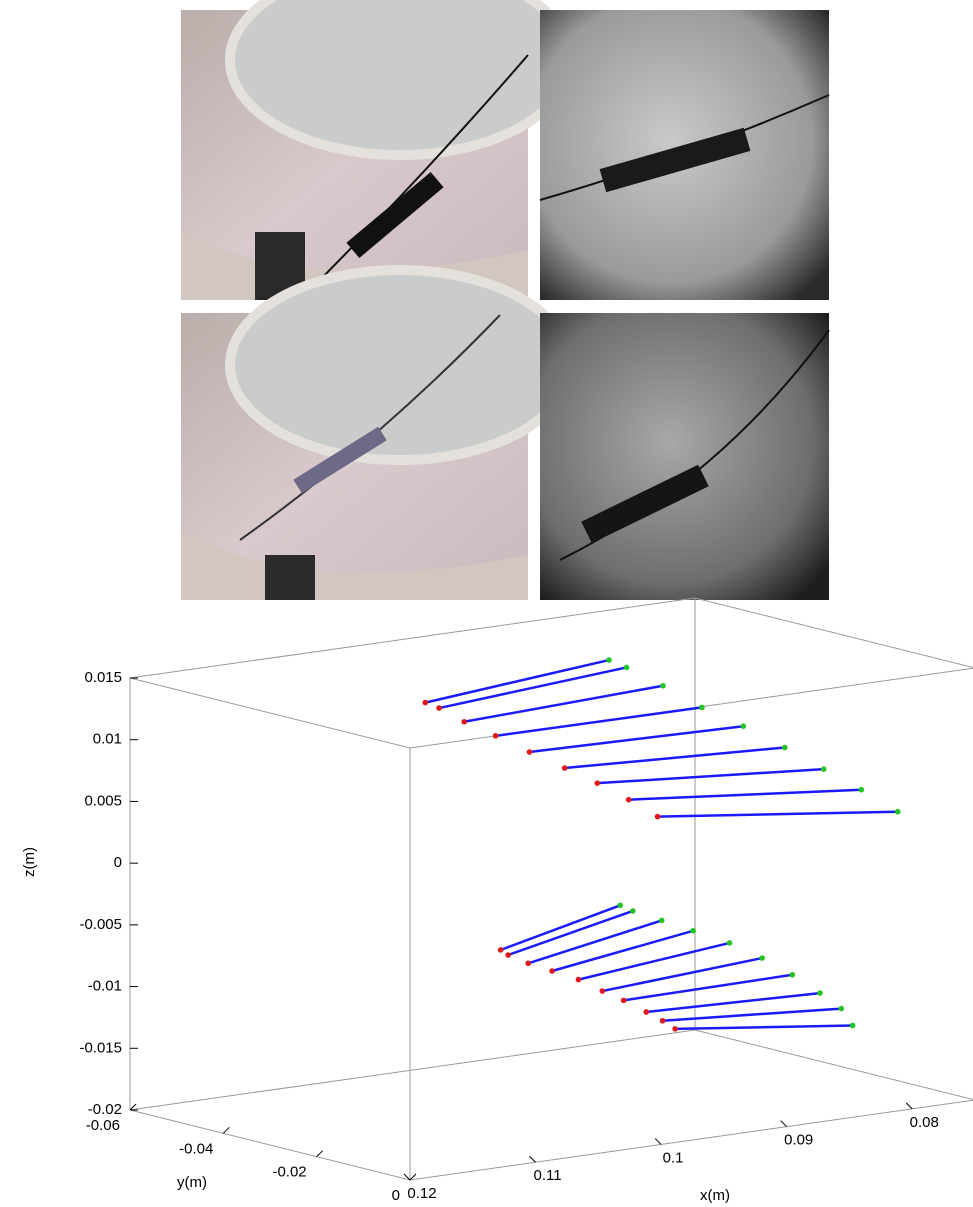 The width and height of the screenshot is (973, 1207). Describe the element at coordinates (100, 924) in the screenshot. I see `z-tick-label: -0.005` at that location.